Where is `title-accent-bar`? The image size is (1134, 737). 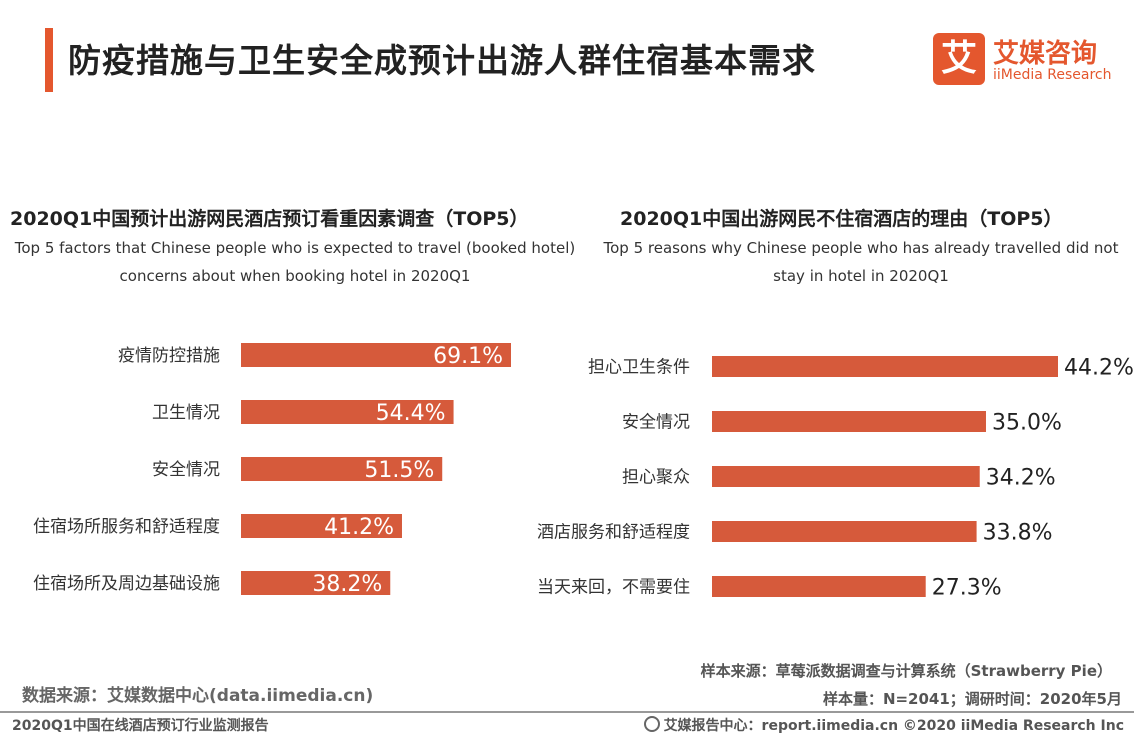 title-accent-bar is located at coordinates (49, 60).